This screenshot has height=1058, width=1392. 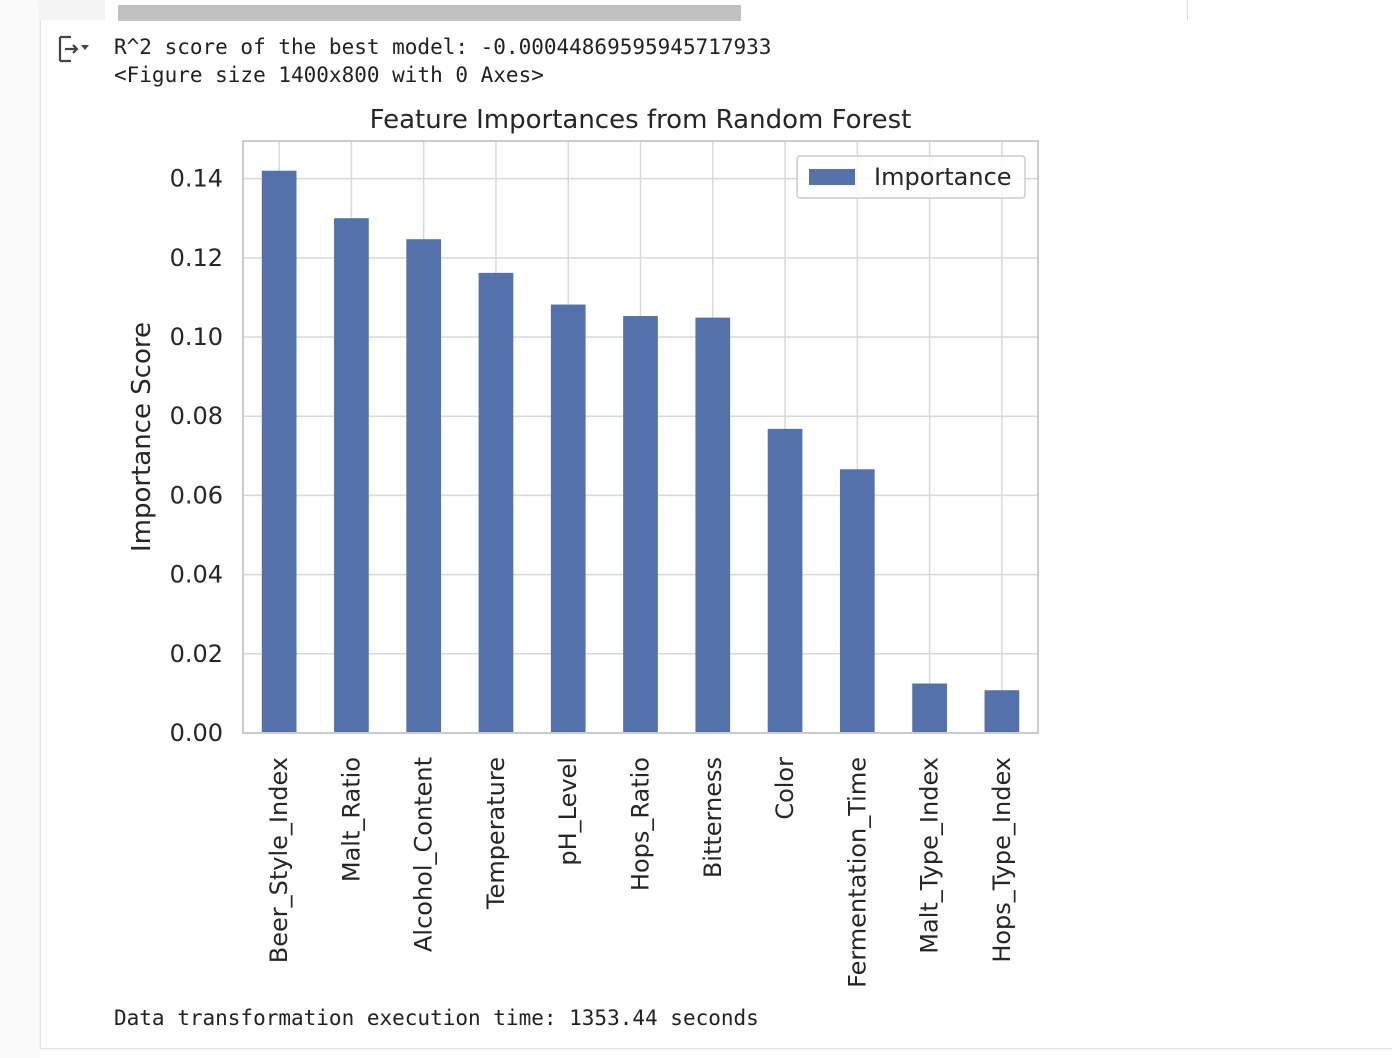 I want to click on y-tick-label: 0.12, so click(x=196, y=258).